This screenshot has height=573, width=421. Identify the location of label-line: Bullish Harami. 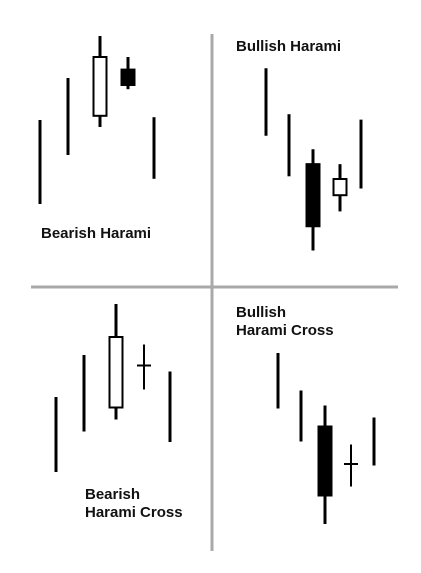
(289, 46).